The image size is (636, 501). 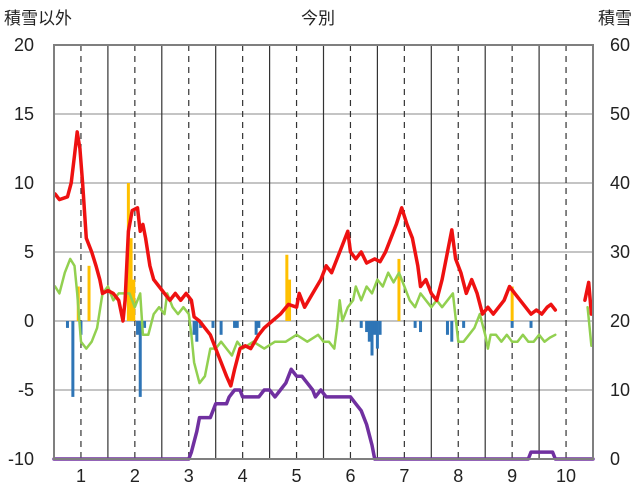 I want to click on left-y-tick-label: 15, so click(x=24, y=114).